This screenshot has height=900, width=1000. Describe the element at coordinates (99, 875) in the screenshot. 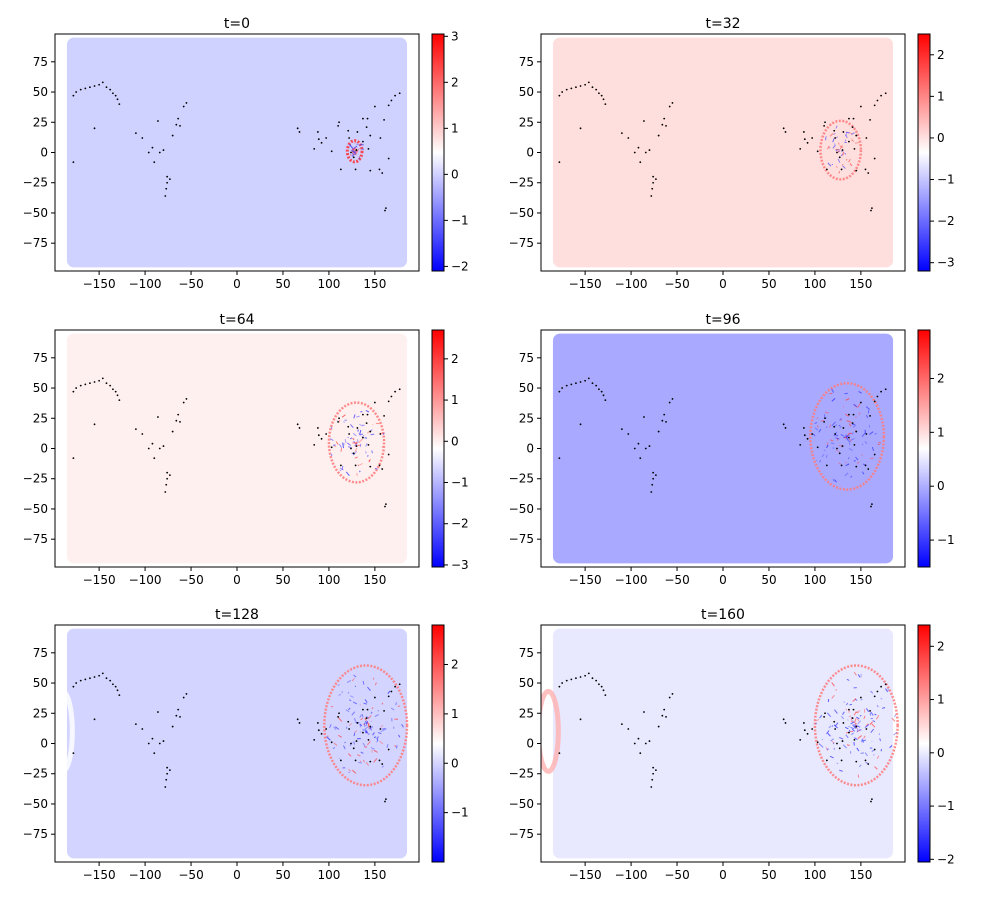

I see `x-tick-label: −150` at that location.